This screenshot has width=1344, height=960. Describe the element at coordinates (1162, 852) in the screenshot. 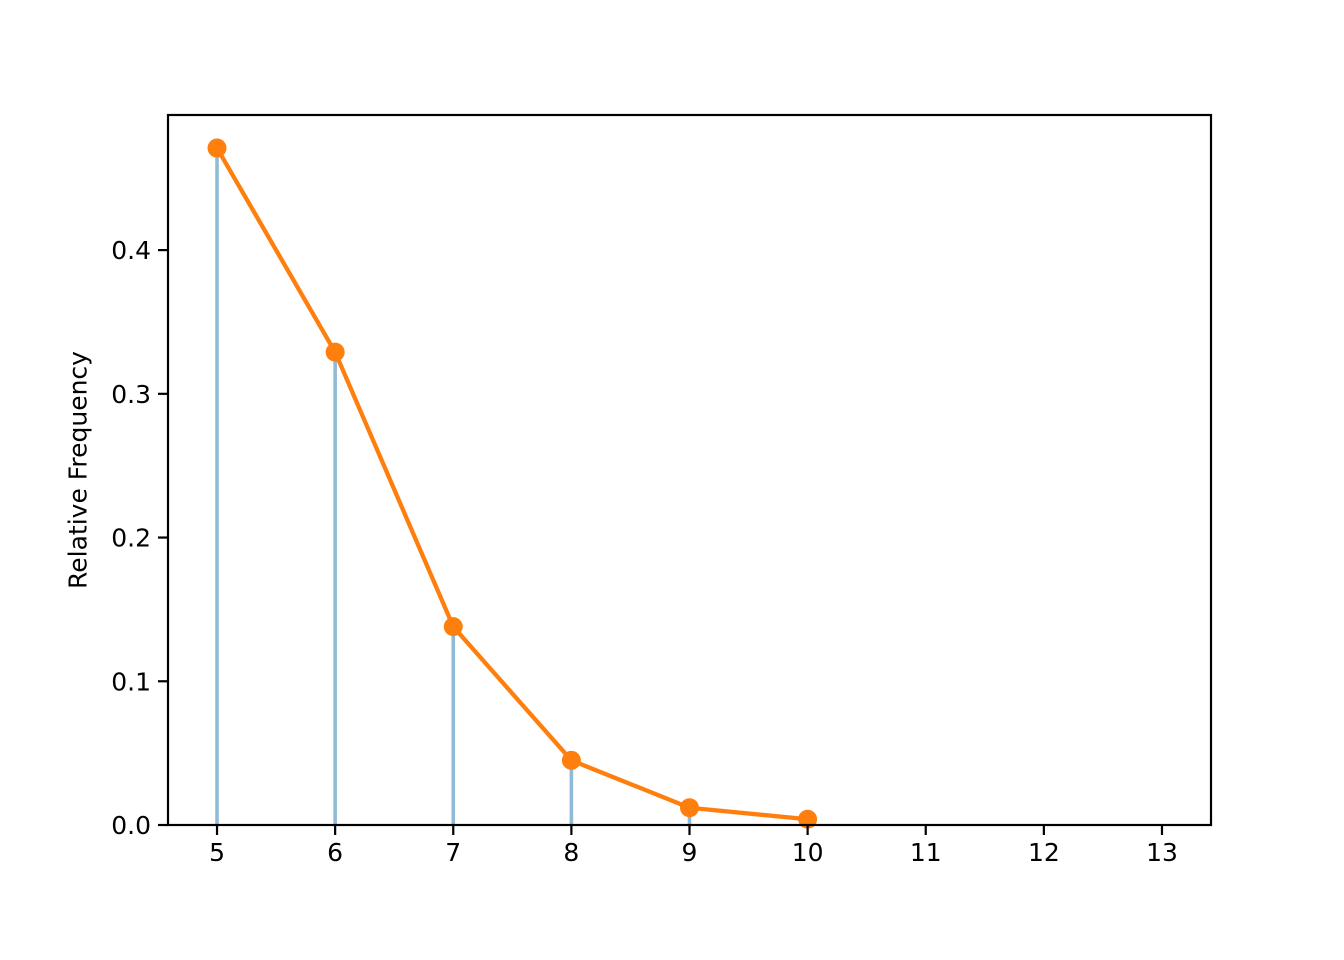

I see `x-tick-label: 13` at that location.